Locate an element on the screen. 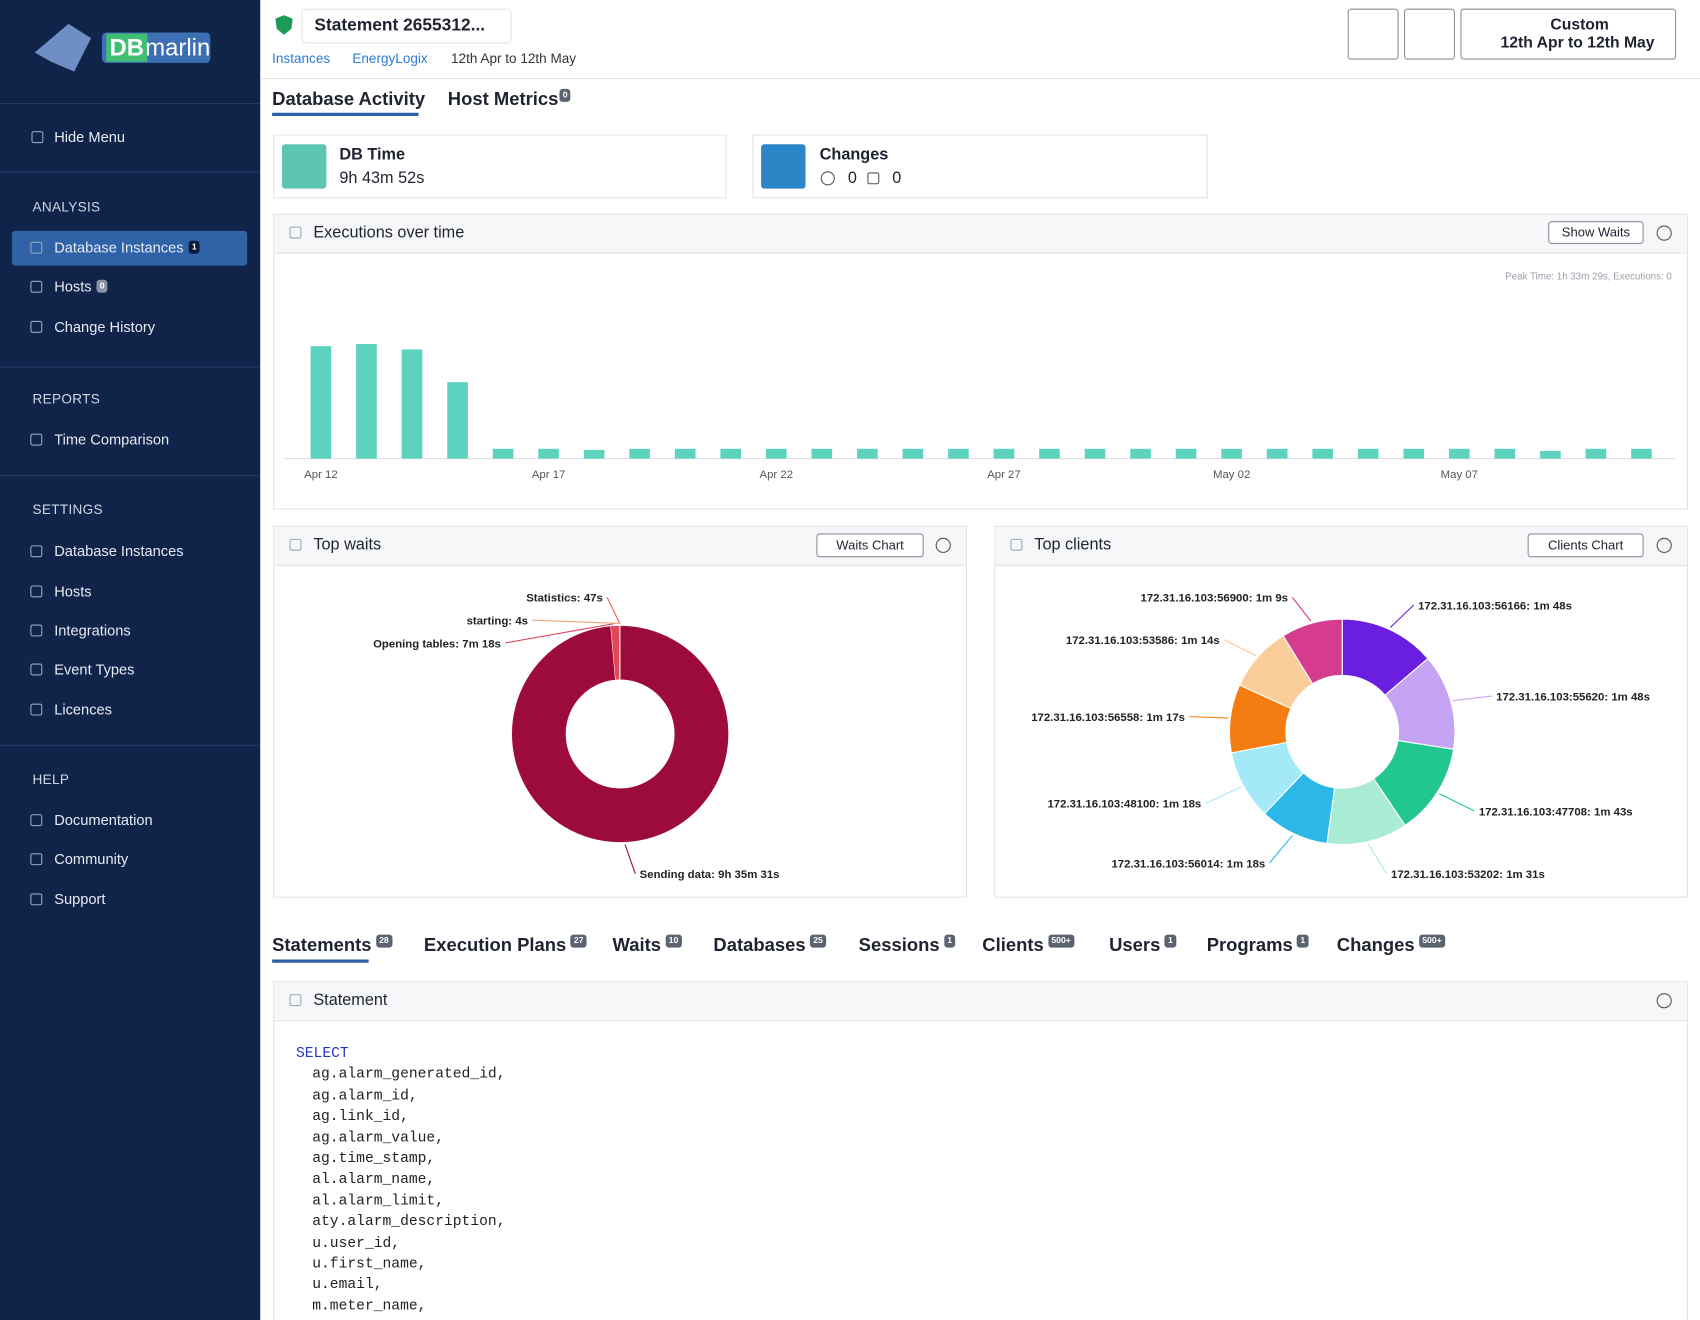  bottom-tab: Execution Plans is located at coordinates (495, 946).